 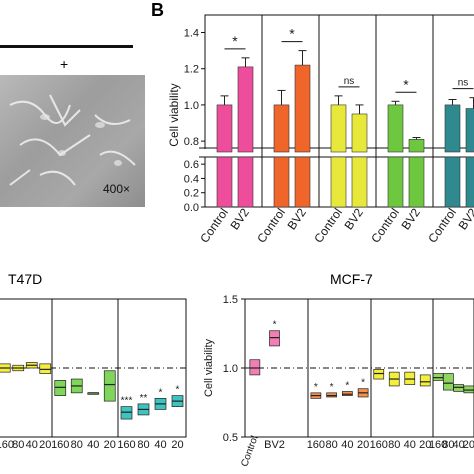 What do you see at coordinates (191, 194) in the screenshot?
I see `y-tick-label: 0.2` at bounding box center [191, 194].